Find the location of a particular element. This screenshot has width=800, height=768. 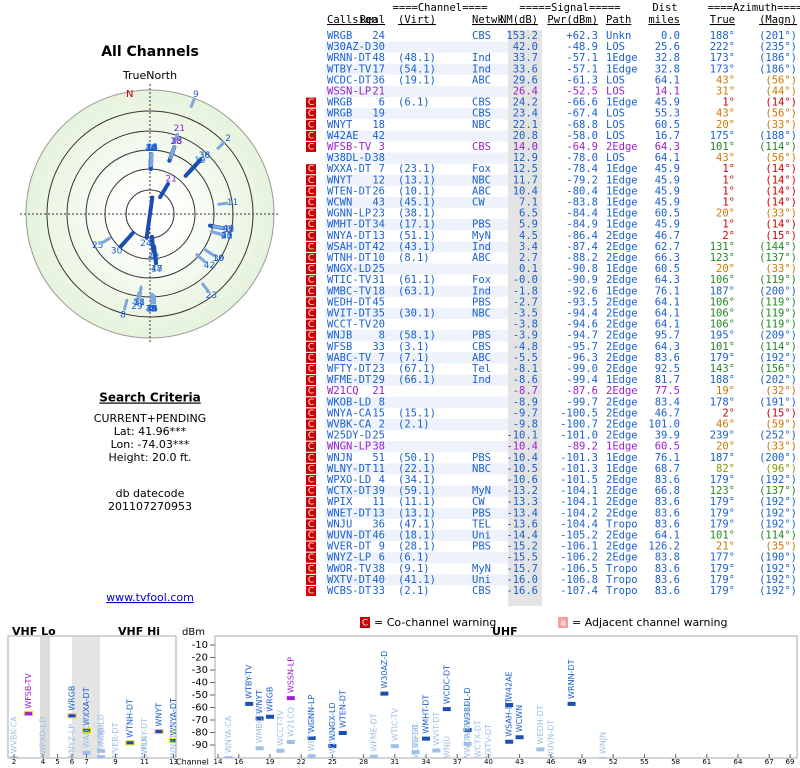

radar-label: 18 is located at coordinates (139, 303).